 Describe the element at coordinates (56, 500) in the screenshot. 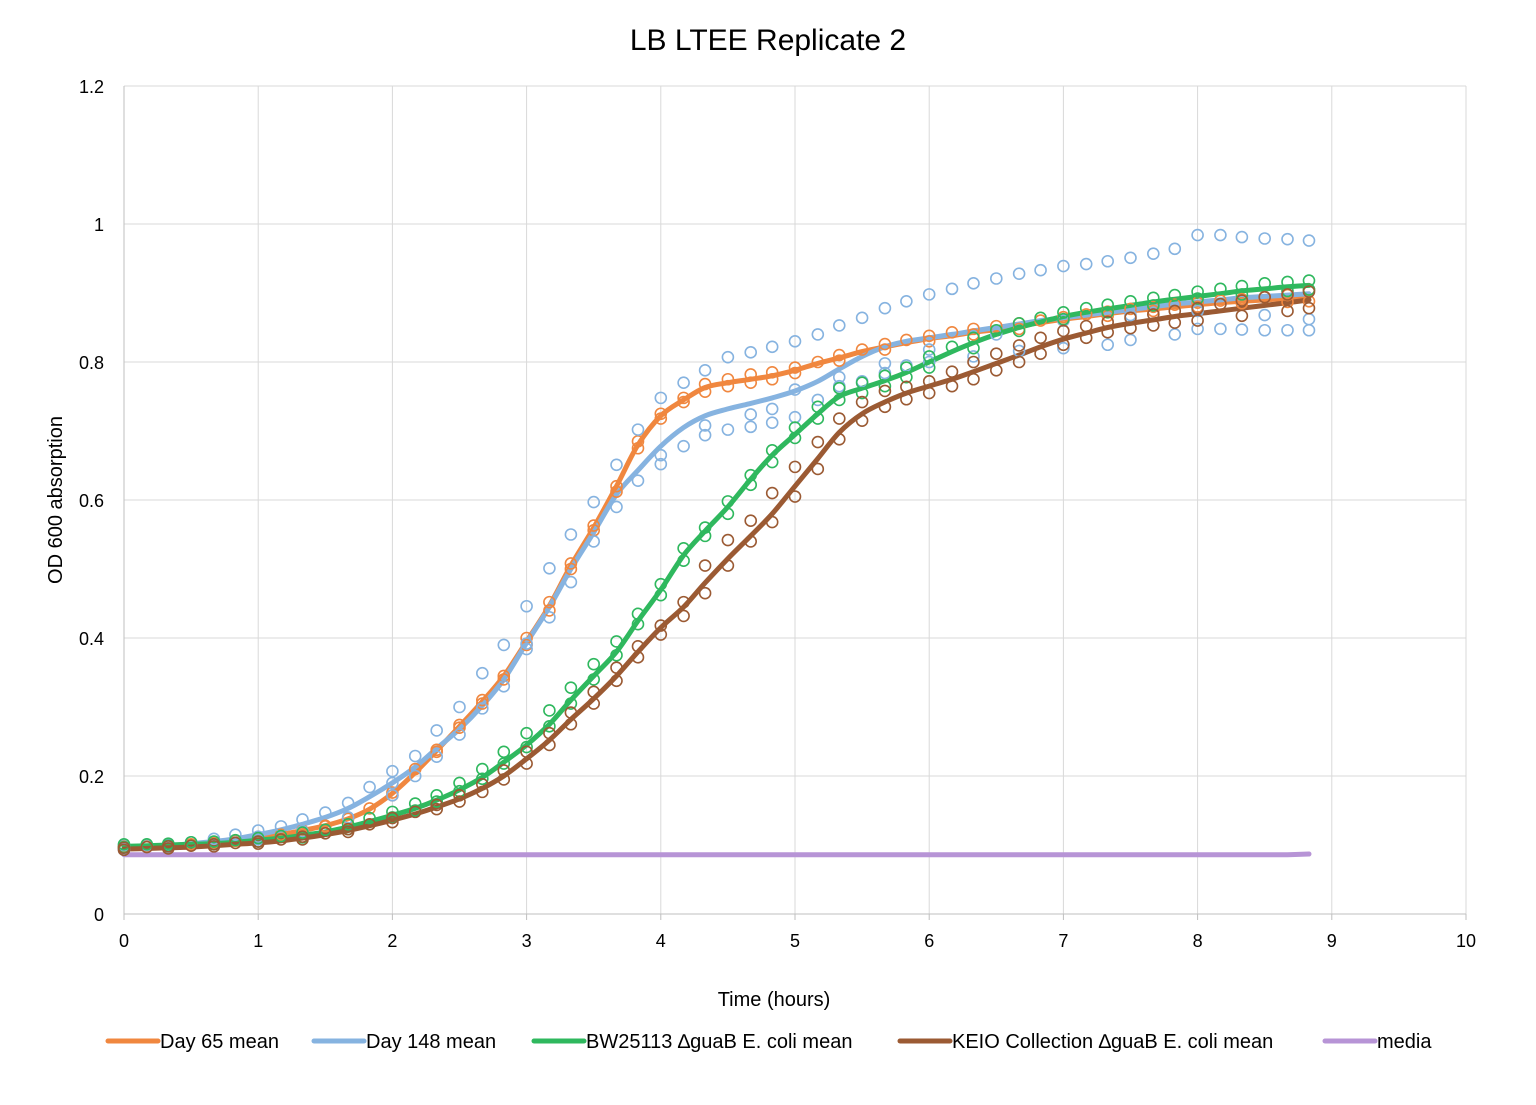

I see `y-axis-label: OD 600 absorption` at that location.